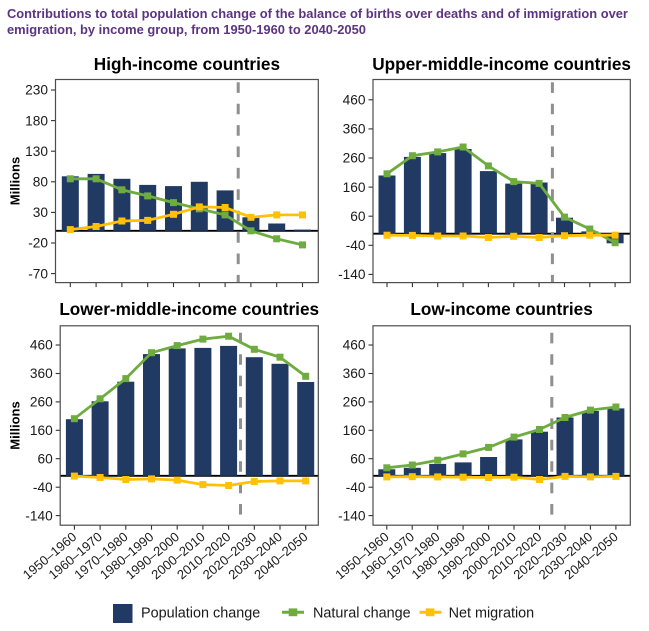 This screenshot has width=649, height=631. Describe the element at coordinates (501, 309) in the screenshot. I see `svg-text: Low-income countries` at that location.